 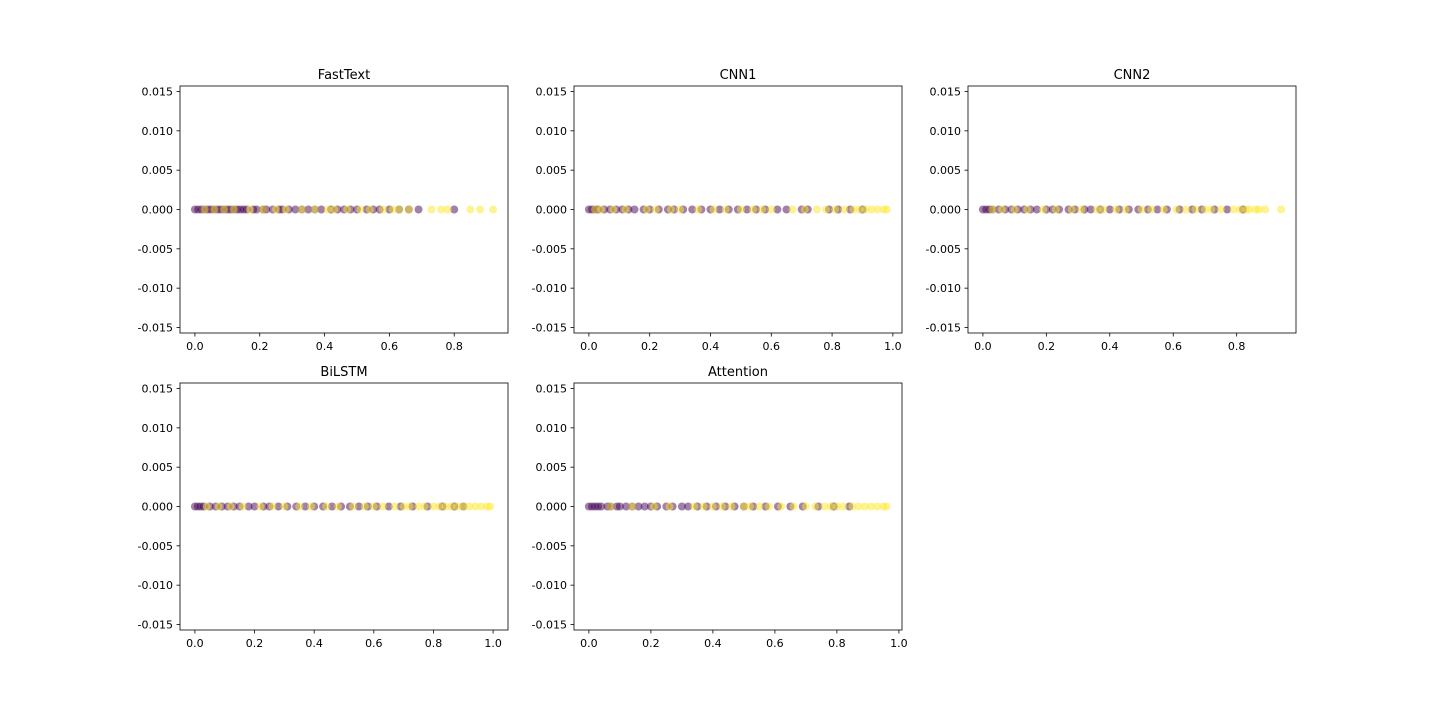 What do you see at coordinates (1132, 209) in the screenshot?
I see `marker-group` at bounding box center [1132, 209].